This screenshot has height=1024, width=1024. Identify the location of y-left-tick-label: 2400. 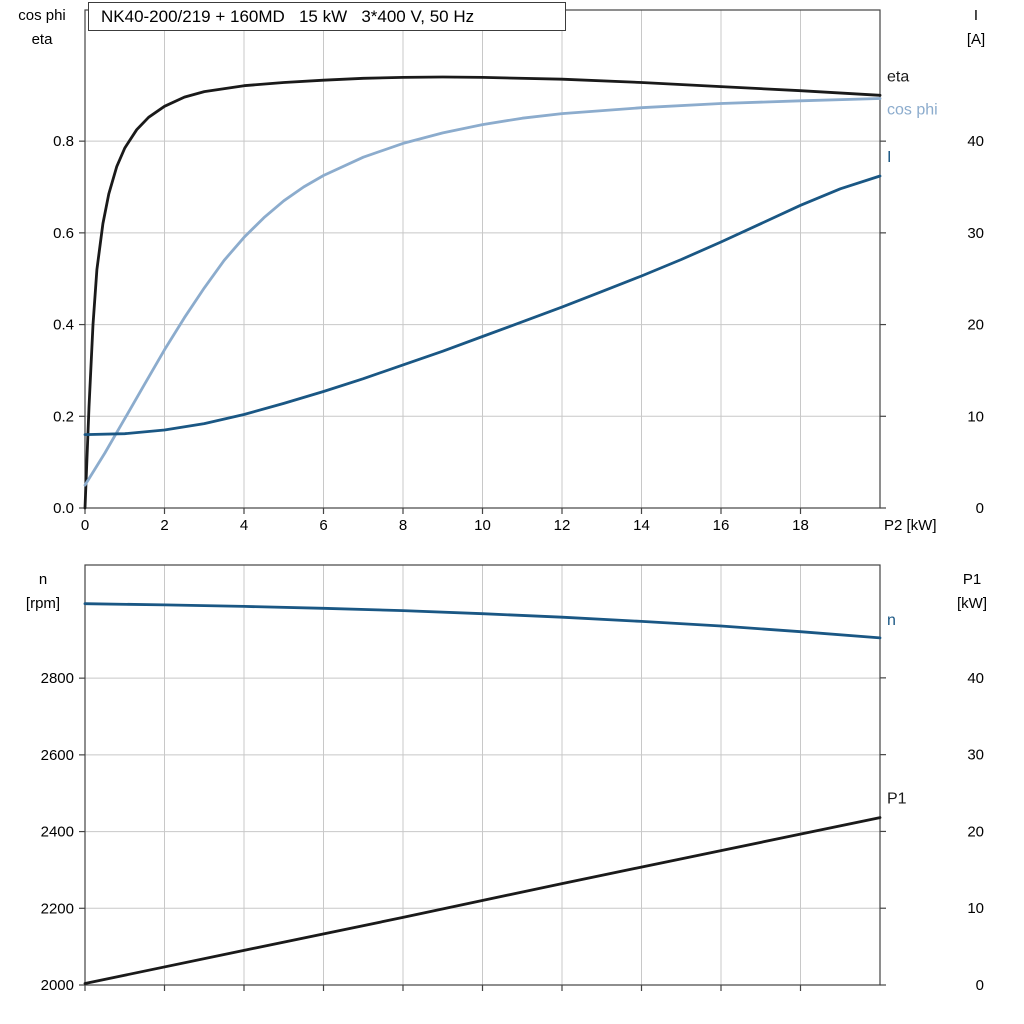
(57, 832).